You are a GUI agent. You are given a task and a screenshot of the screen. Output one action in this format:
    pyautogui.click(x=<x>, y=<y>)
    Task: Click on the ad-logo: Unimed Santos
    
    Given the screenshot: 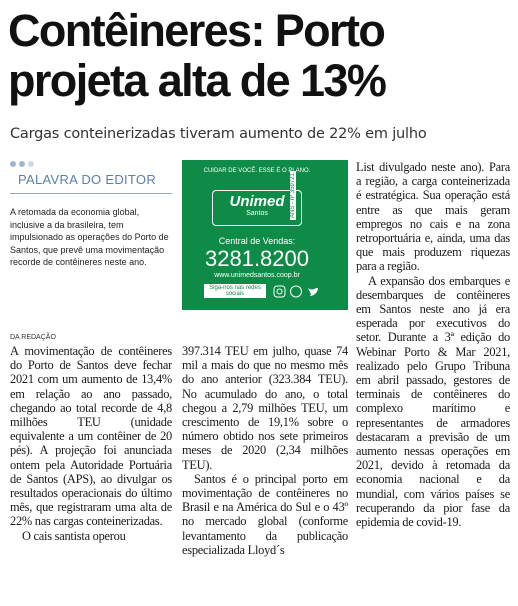 What is the action you would take?
    pyautogui.click(x=257, y=208)
    